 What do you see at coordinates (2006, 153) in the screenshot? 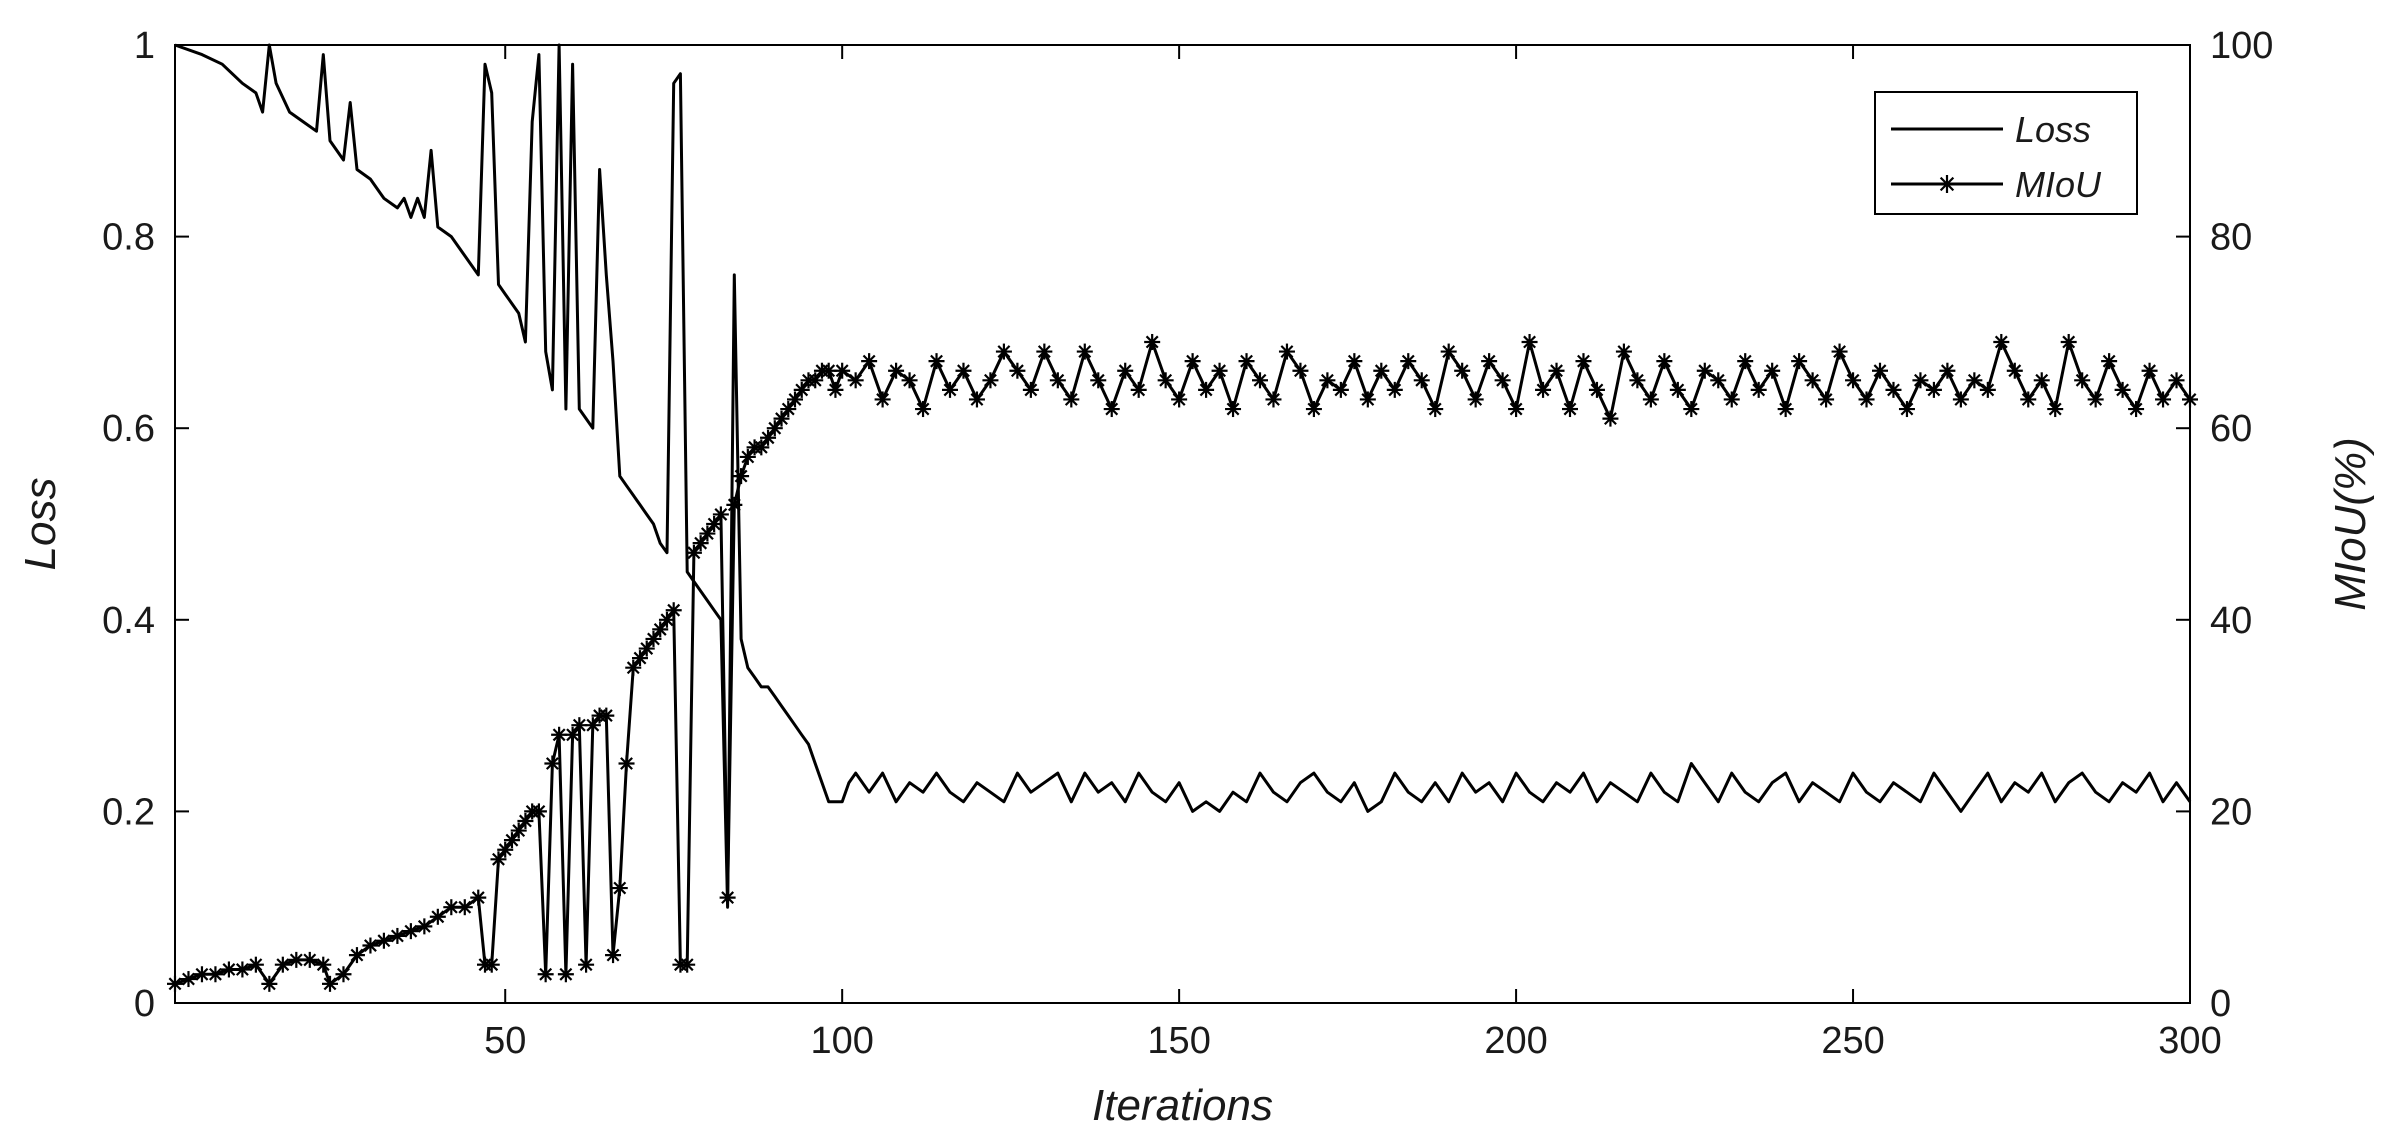
I see `legend: Loss MIoU` at bounding box center [2006, 153].